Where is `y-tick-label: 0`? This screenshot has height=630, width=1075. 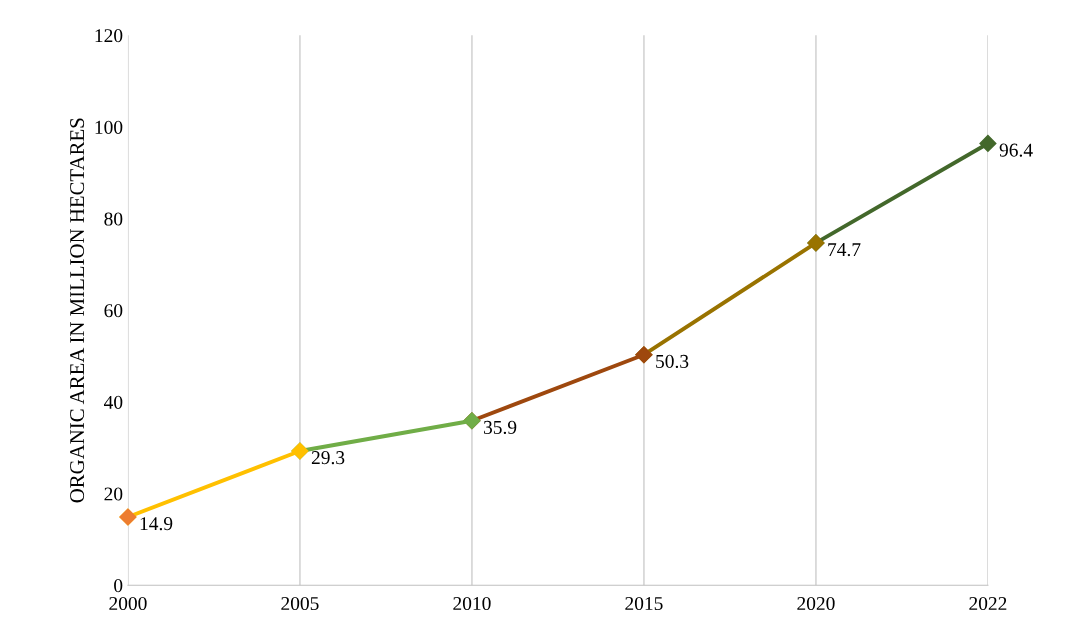
y-tick-label: 0 is located at coordinates (118, 586).